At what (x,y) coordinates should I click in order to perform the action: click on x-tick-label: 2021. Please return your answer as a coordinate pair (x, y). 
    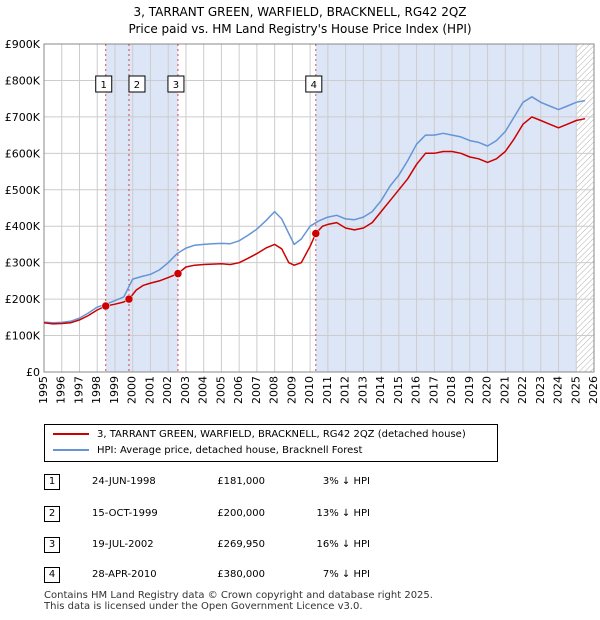
    Looking at the image, I should click on (504, 390).